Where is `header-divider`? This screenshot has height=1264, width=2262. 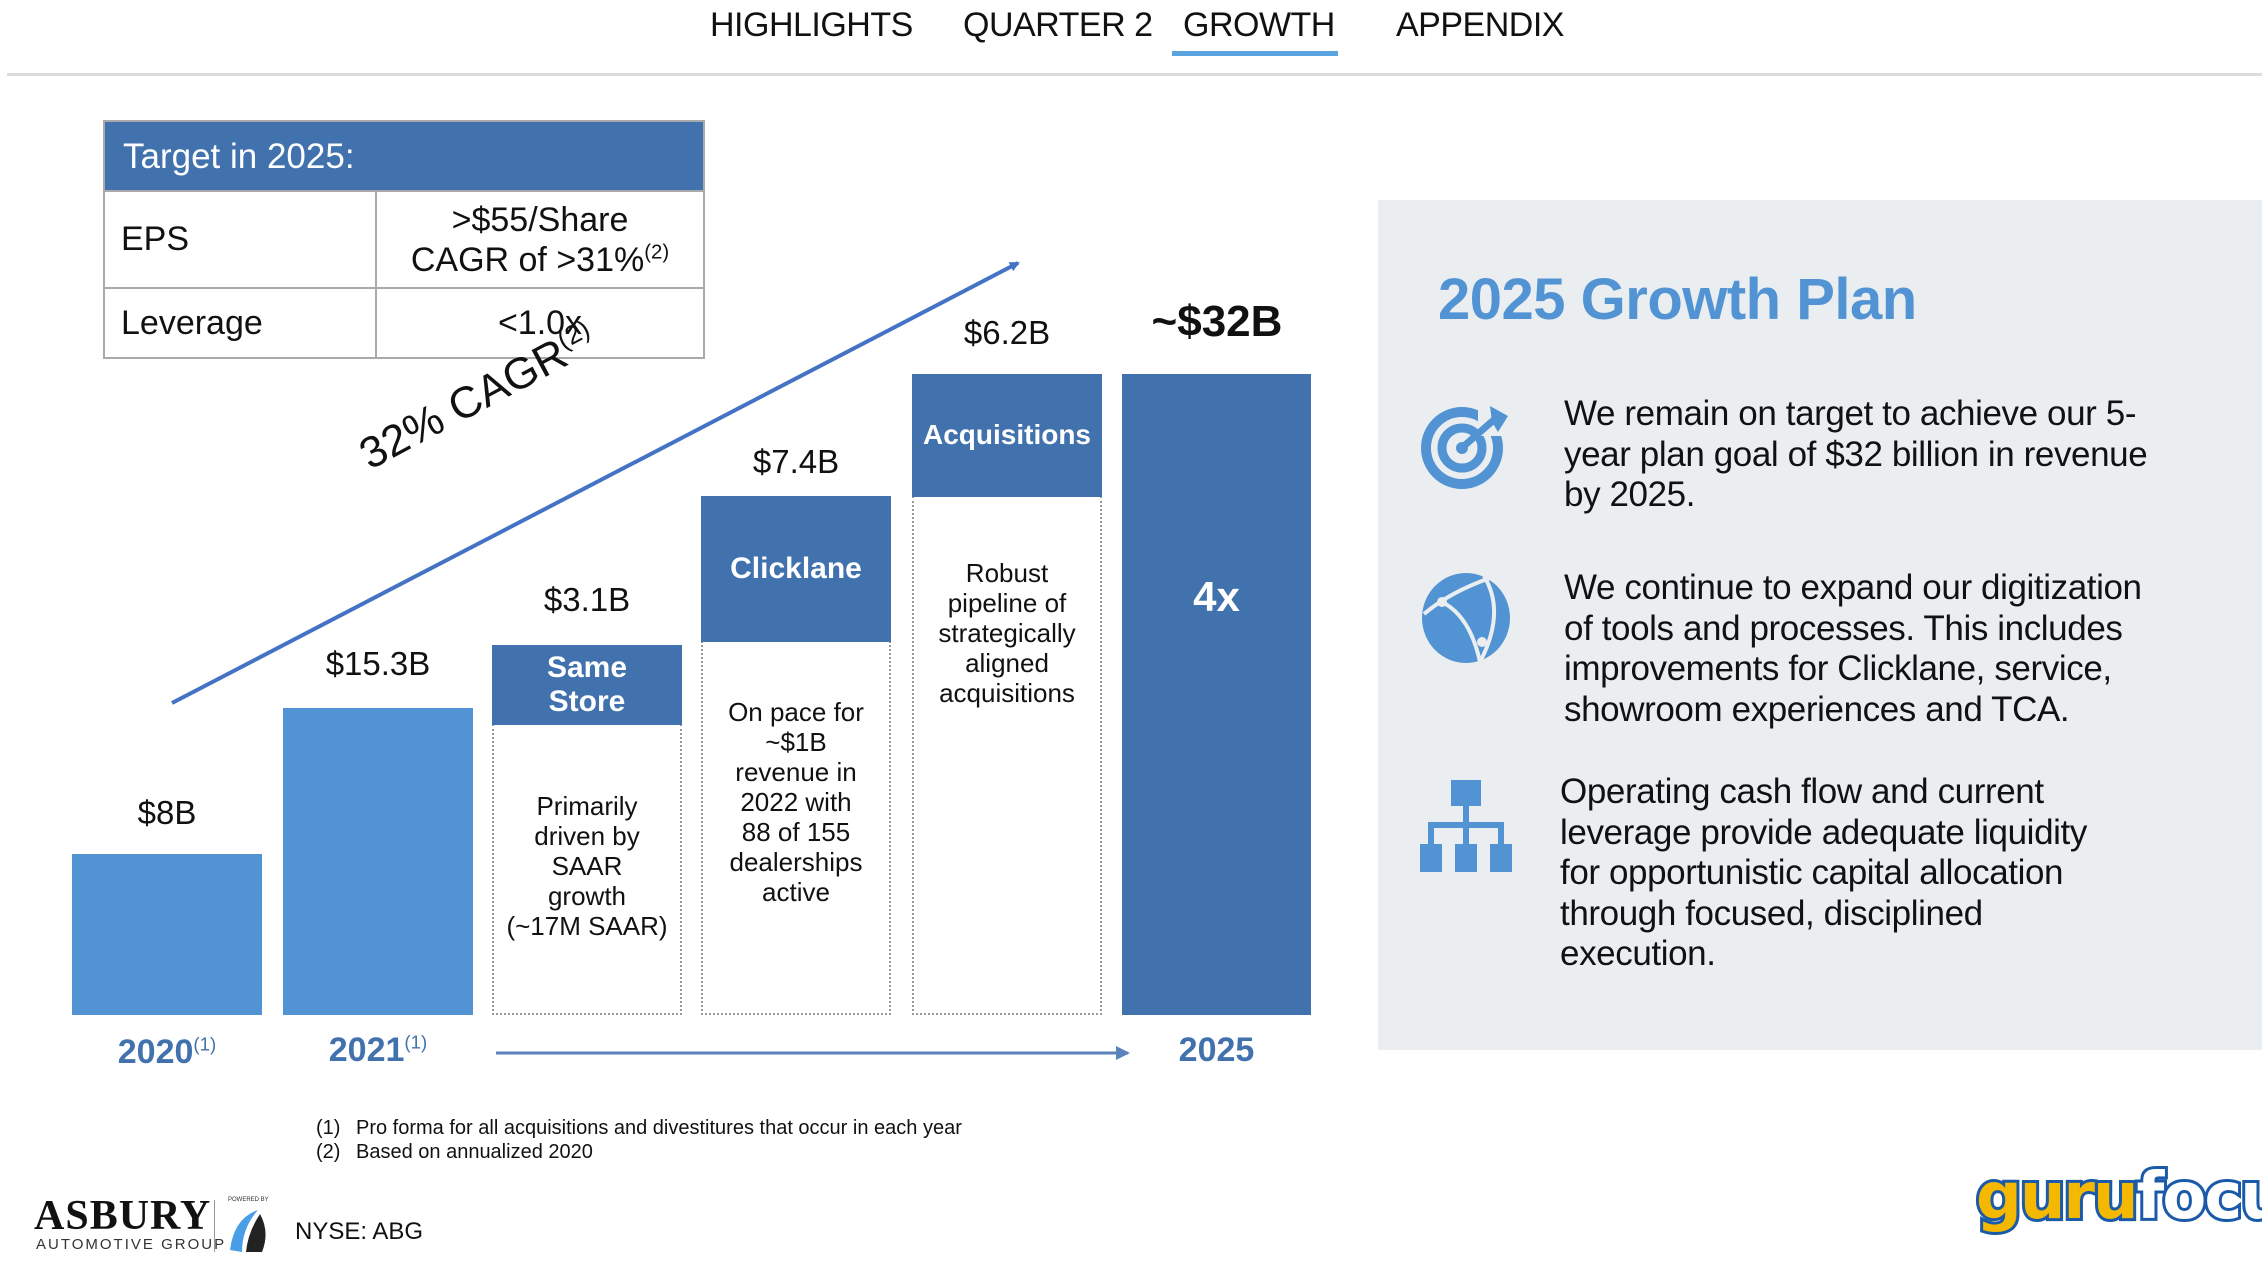
header-divider is located at coordinates (1134, 74).